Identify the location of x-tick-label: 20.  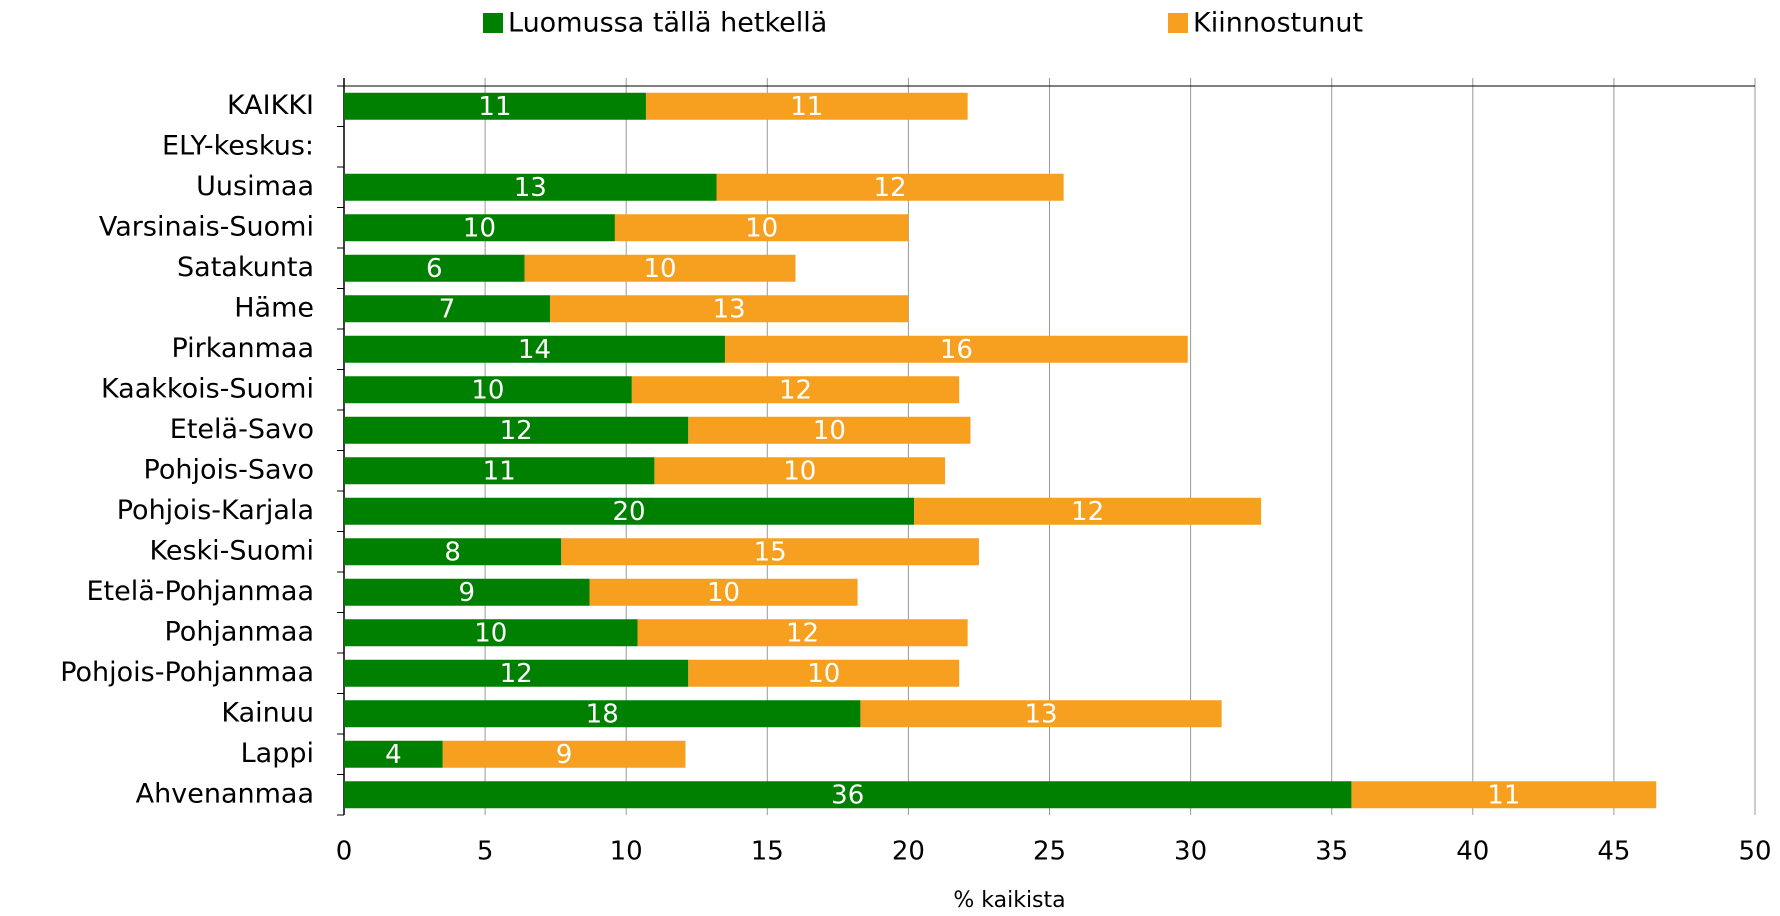
(908, 852).